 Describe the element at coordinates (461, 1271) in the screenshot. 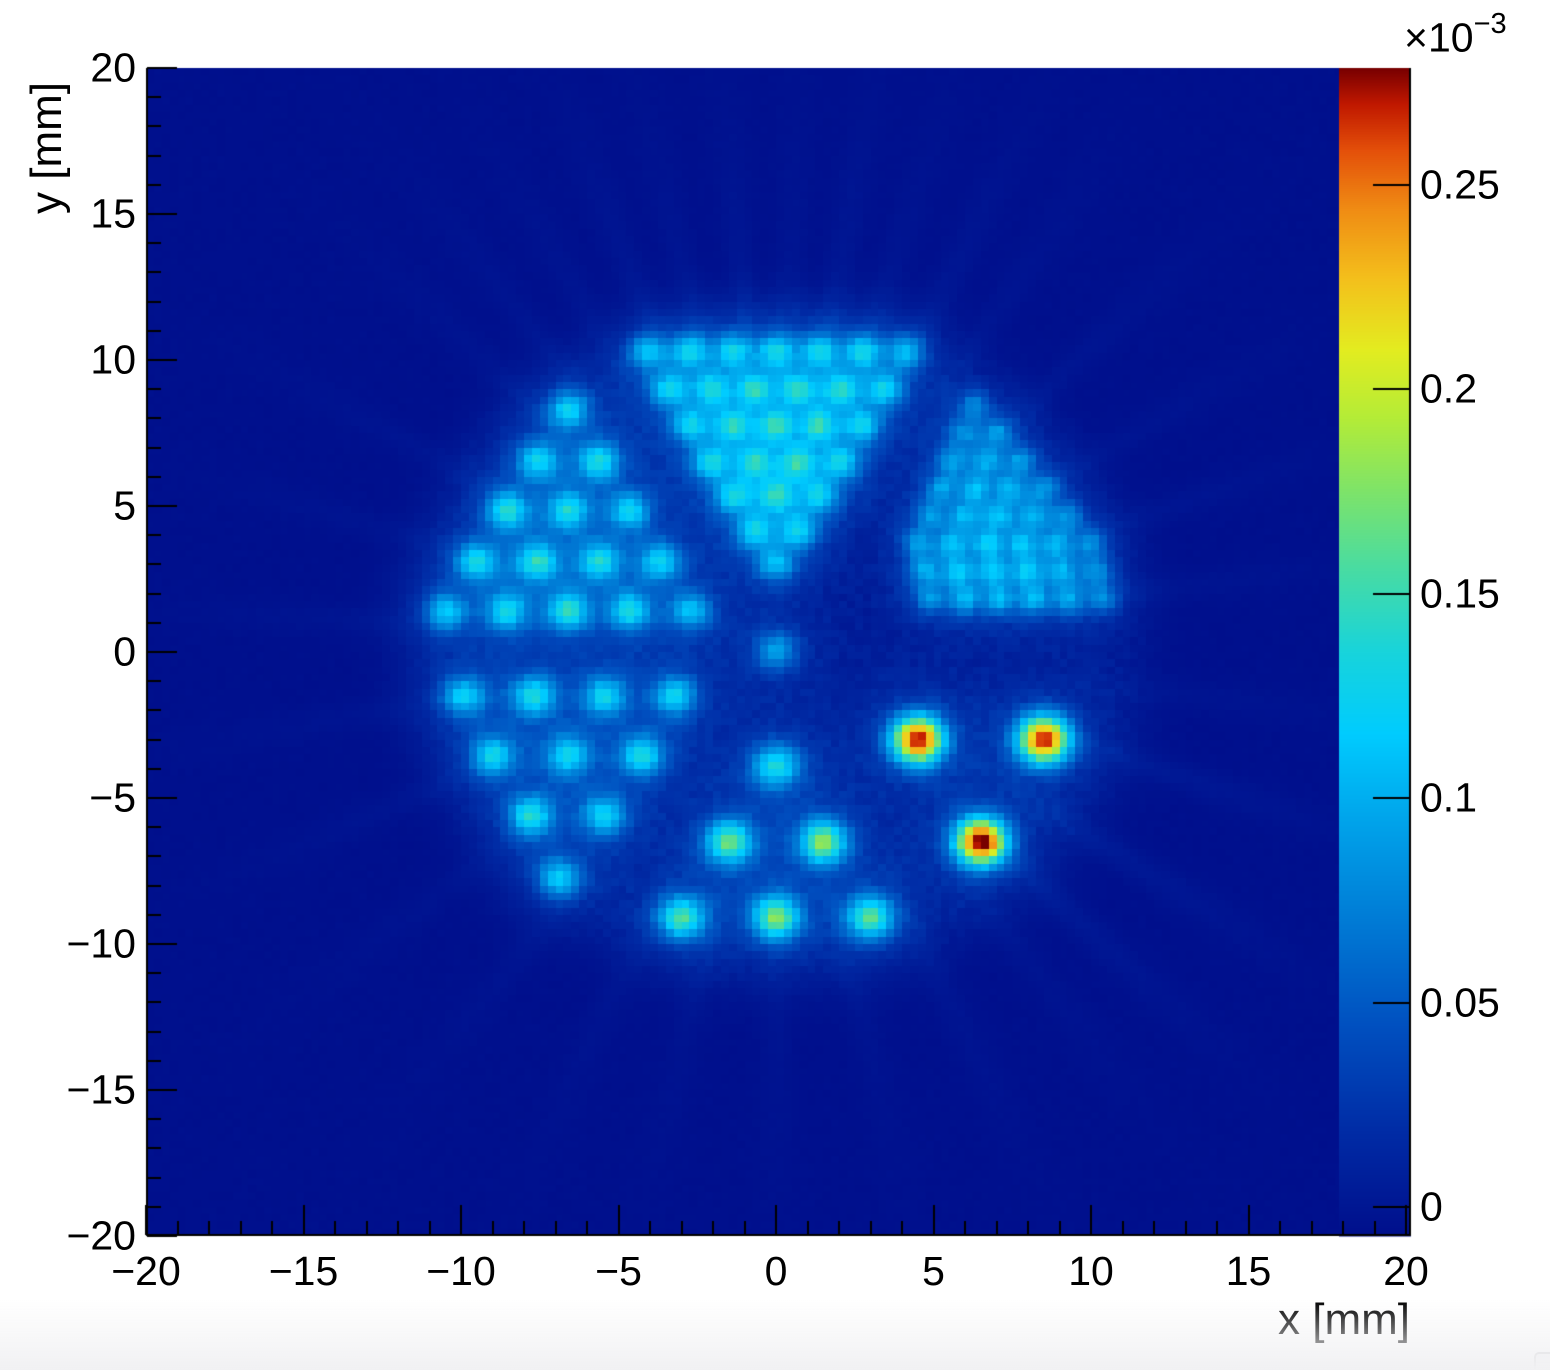

I see `x-tick-label: −10` at that location.